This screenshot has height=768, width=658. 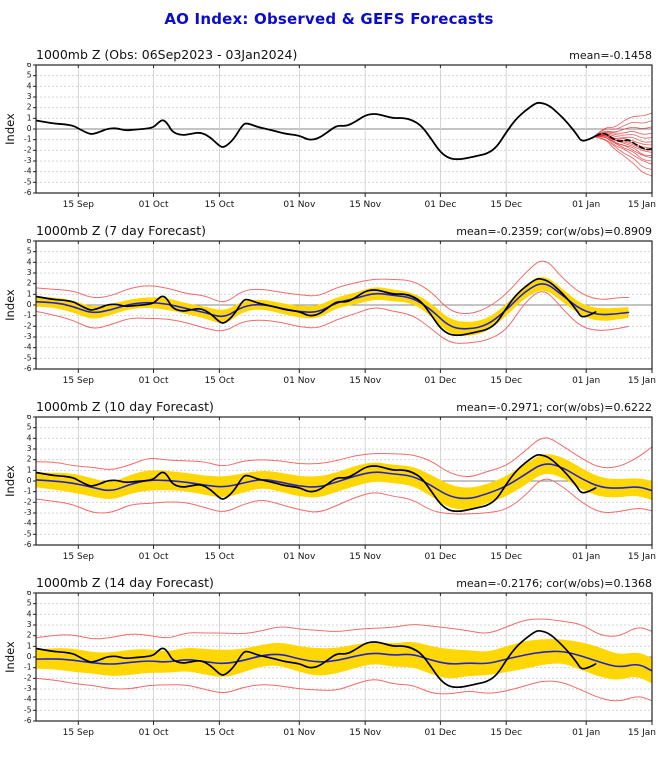 I want to click on panel-observed-title: 1000mb Z (Obs: 06Sep2023 - 03Jan2024), so click(x=167, y=54).